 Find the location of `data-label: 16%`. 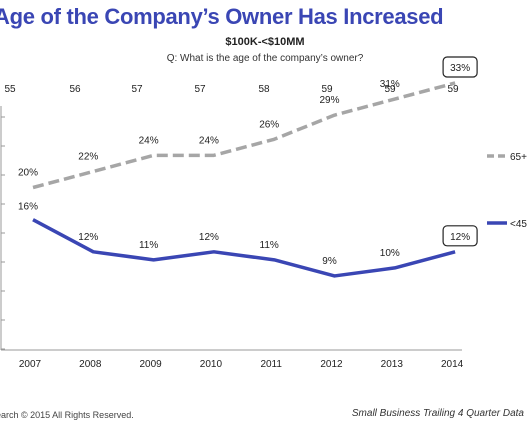

data-label: 16% is located at coordinates (28, 207).